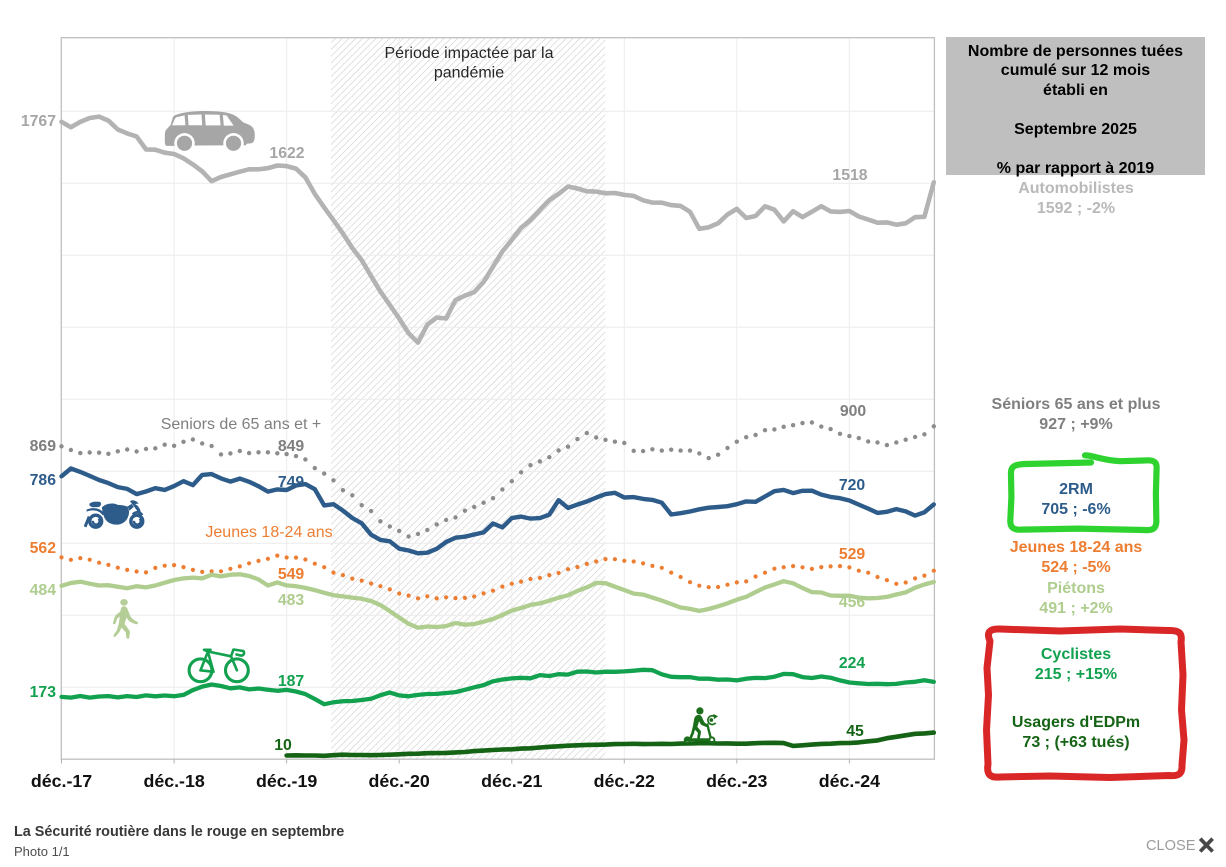  What do you see at coordinates (849, 175) in the screenshot?
I see `svg-text: 1518` at bounding box center [849, 175].